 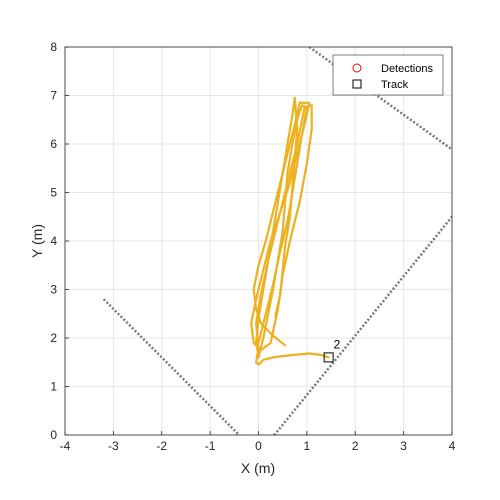 I want to click on legend-track-marker, so click(x=357, y=84).